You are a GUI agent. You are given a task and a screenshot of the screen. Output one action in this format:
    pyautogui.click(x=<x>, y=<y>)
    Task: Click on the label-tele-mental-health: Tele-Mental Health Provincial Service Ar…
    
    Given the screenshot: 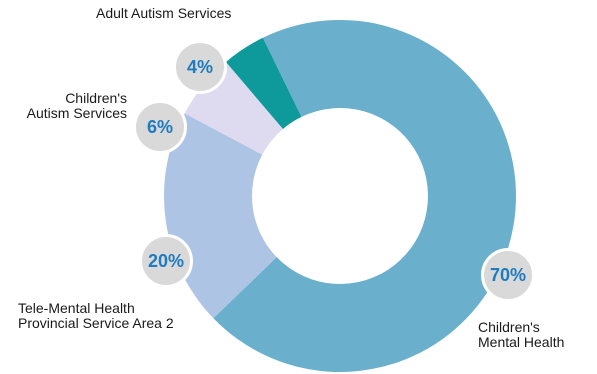 What is the action you would take?
    pyautogui.click(x=96, y=315)
    